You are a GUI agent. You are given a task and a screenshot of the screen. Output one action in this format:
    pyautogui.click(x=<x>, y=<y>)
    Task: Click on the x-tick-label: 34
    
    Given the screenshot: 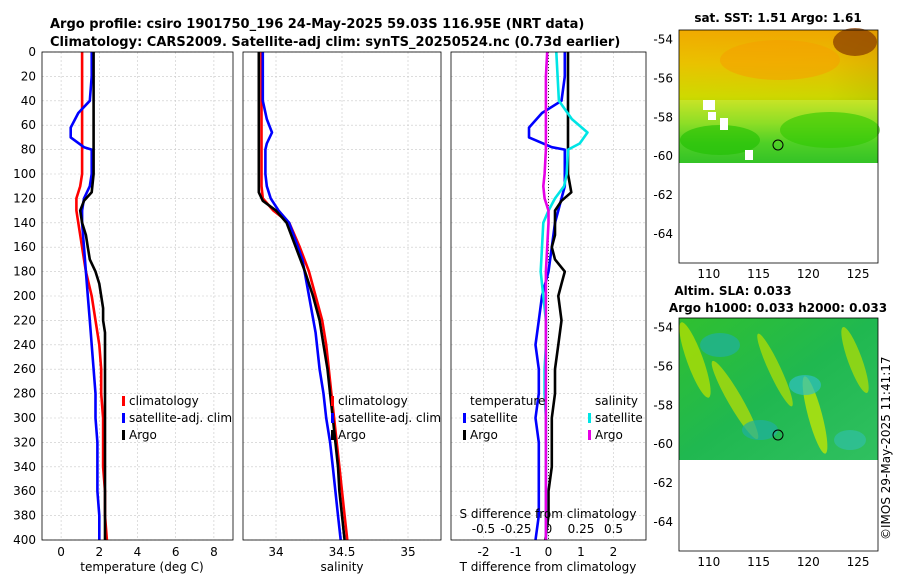 What is the action you would take?
    pyautogui.click(x=275, y=552)
    